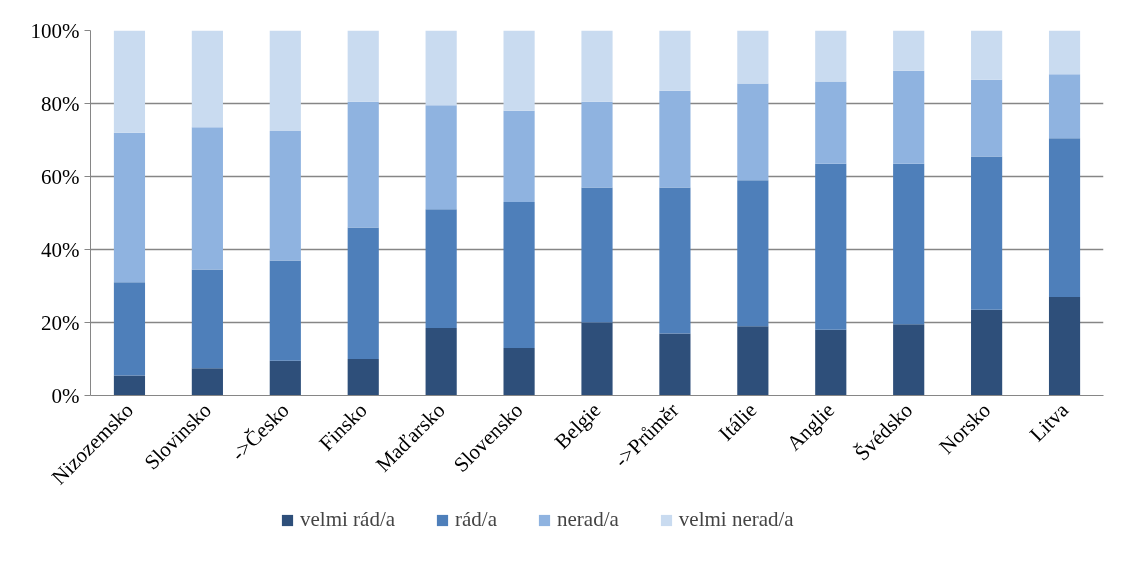  Describe the element at coordinates (60, 249) in the screenshot. I see `y-tick-label: 40%` at that location.